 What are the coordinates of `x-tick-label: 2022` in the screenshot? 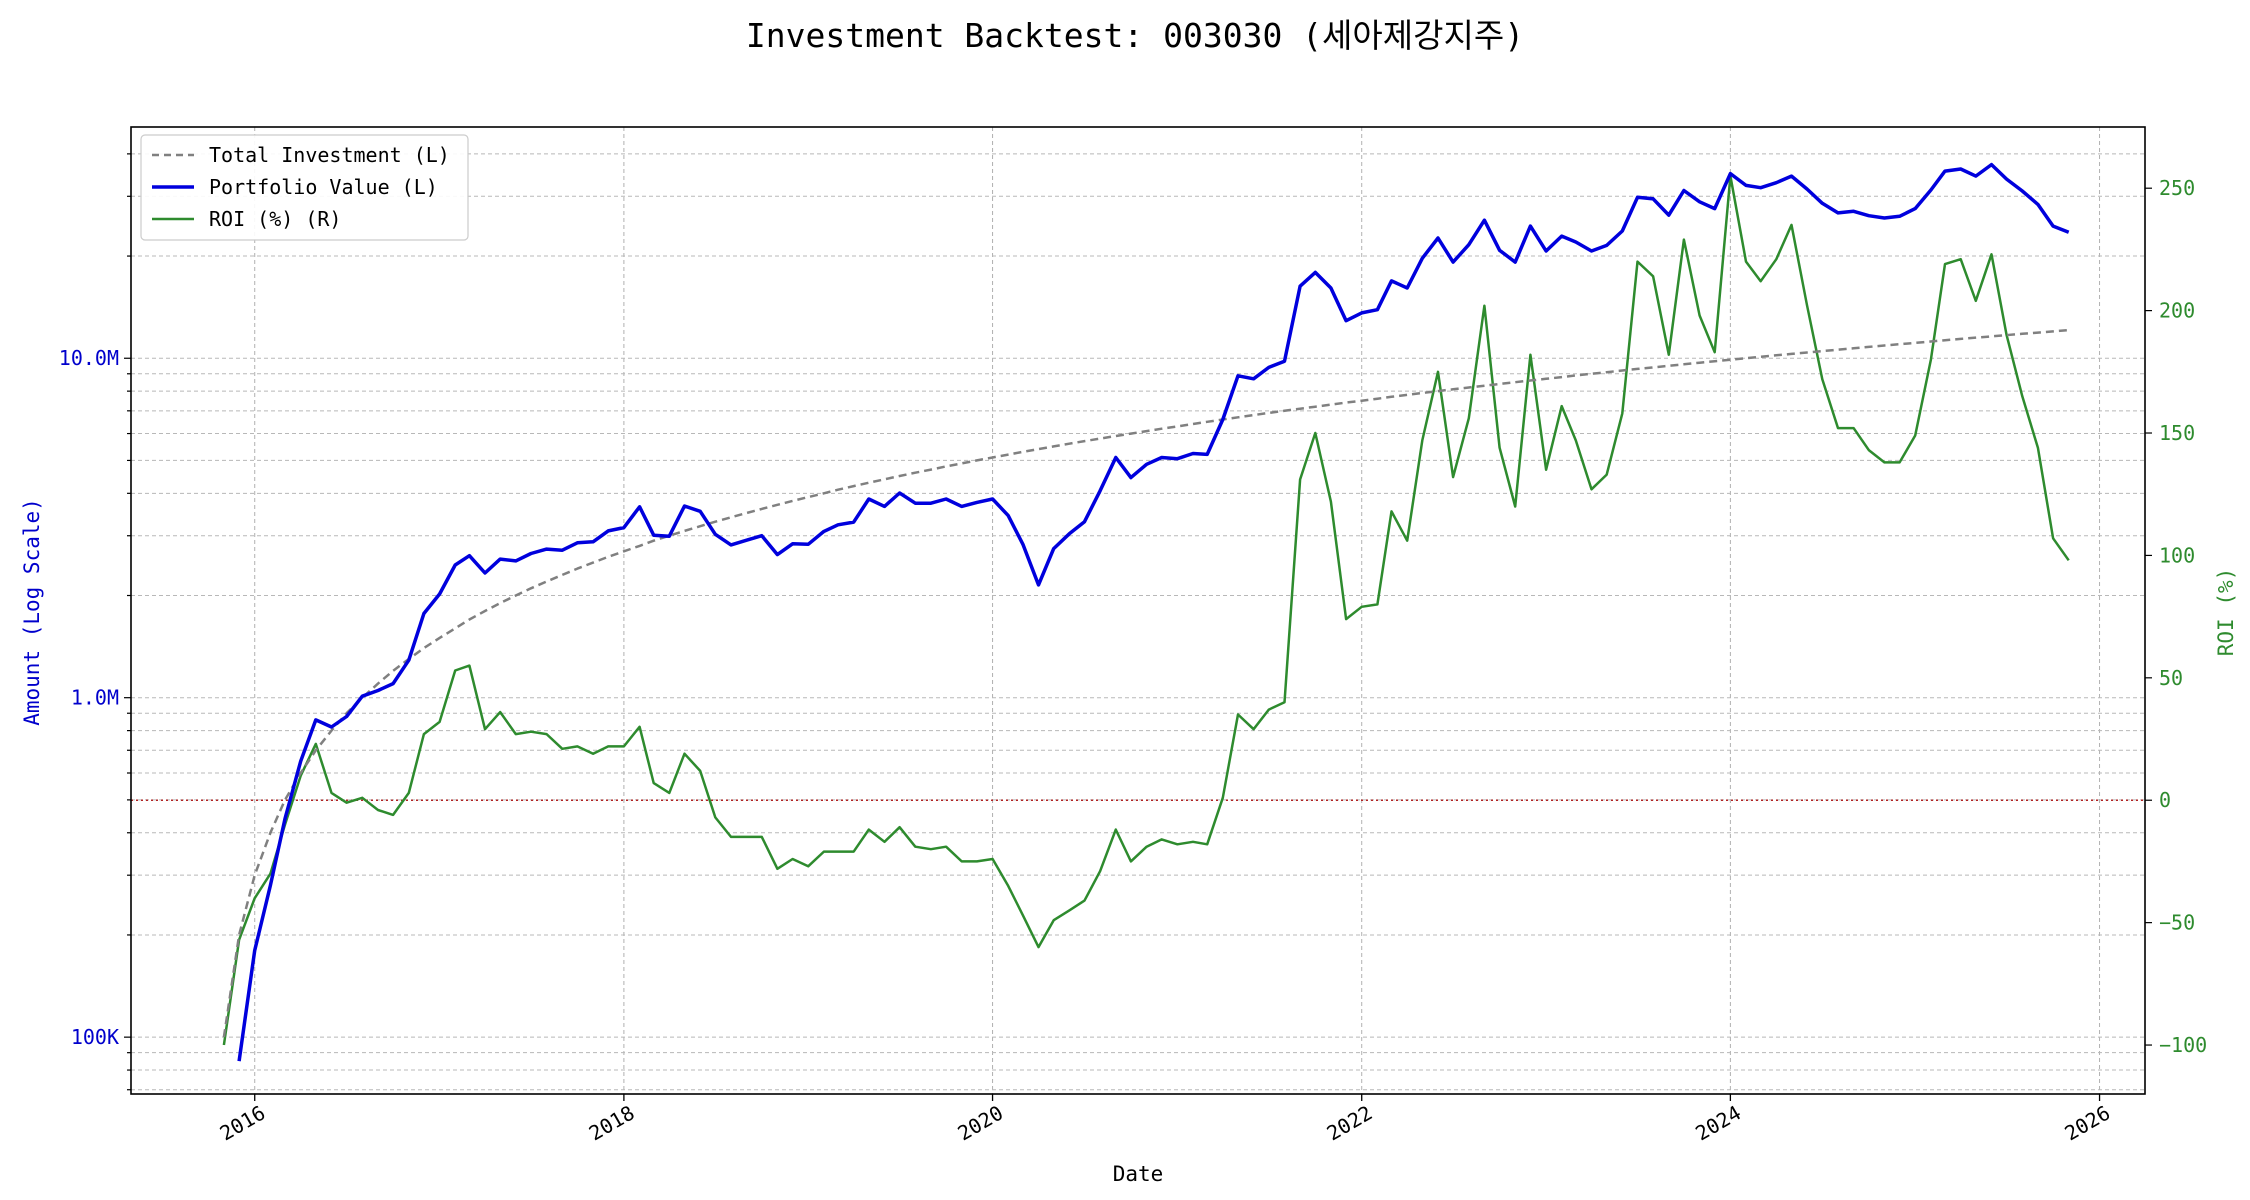 It's located at (1350, 1123).